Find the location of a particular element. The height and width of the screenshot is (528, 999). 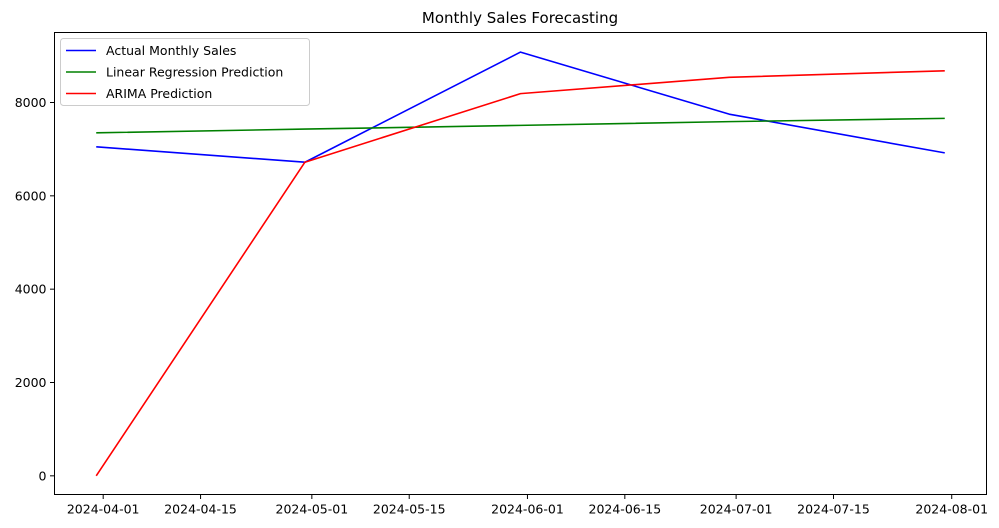

x-tick-label: 2024-07-15 is located at coordinates (833, 509).